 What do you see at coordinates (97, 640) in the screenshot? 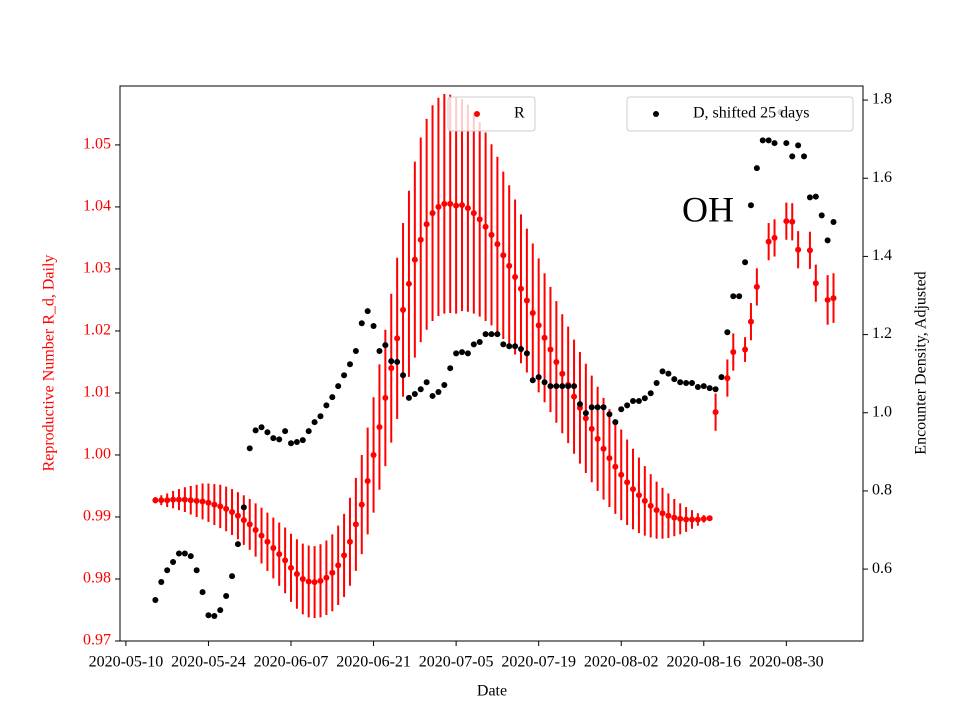
I see `y-tick-label: 0.97` at bounding box center [97, 640].